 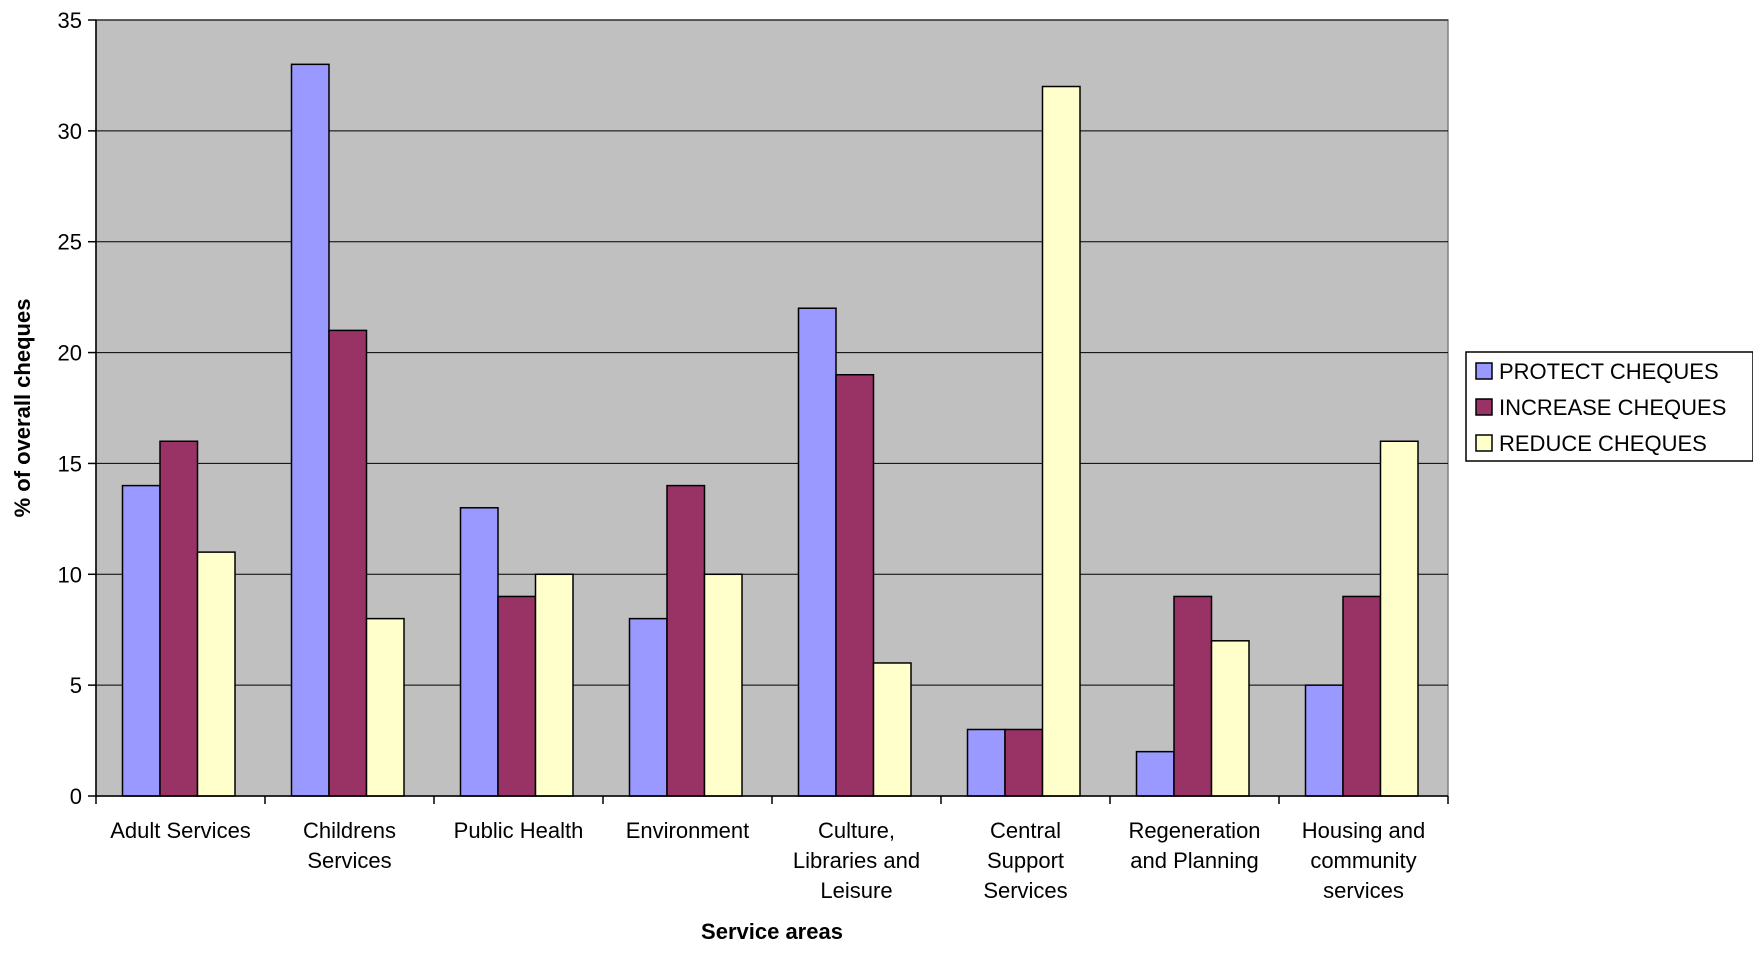 I want to click on x-tick-label-line: Support, so click(x=1025, y=860).